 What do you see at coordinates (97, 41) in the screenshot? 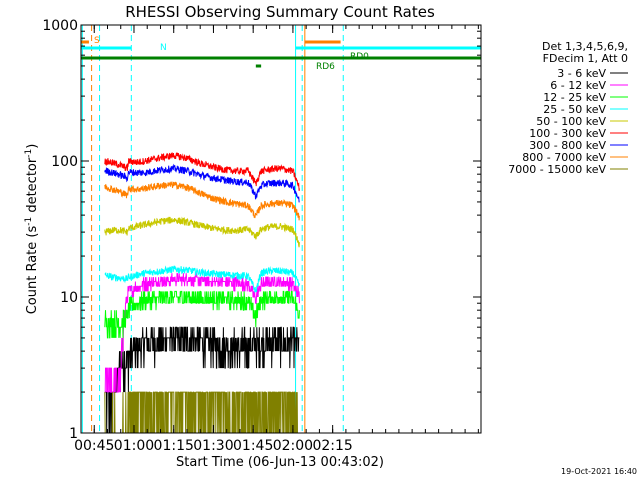
I see `saa-label: S` at bounding box center [97, 41].